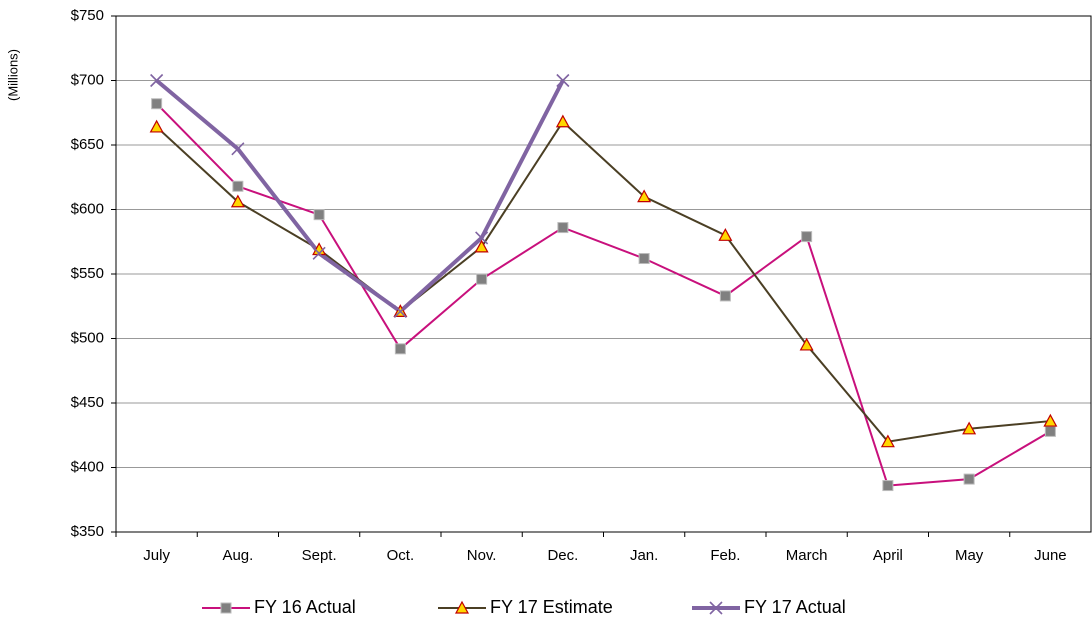  I want to click on x-tick-label: July, so click(156, 555).